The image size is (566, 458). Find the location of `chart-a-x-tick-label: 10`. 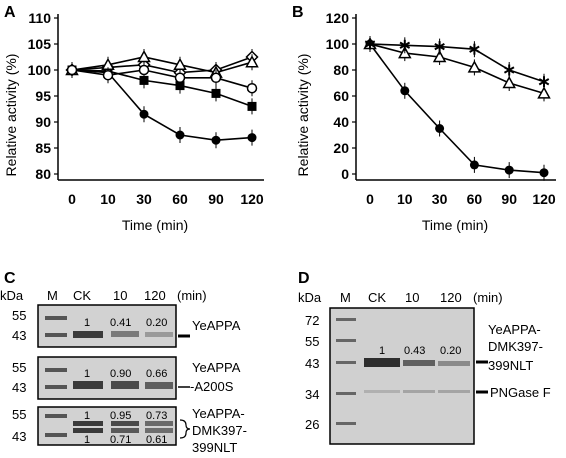

chart-a-x-tick-label: 10 is located at coordinates (108, 199).